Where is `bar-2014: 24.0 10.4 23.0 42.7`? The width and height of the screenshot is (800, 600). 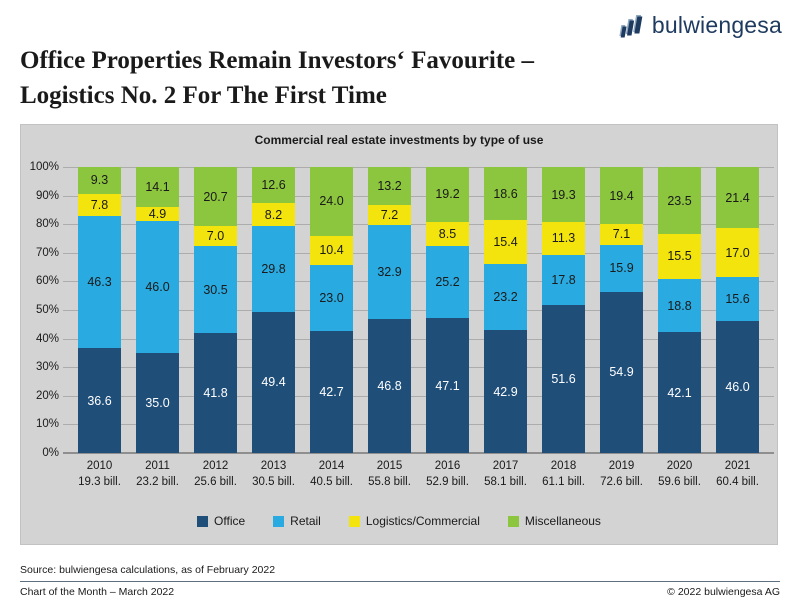 bar-2014: 24.0 10.4 23.0 42.7 is located at coordinates (331, 310).